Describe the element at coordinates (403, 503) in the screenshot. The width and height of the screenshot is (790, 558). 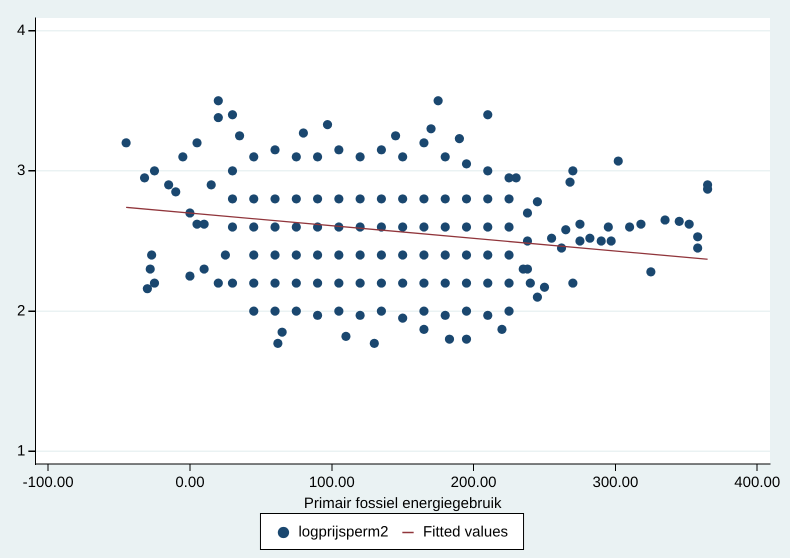
I see `x-axis-title: Primair fossiel energiegebruik` at that location.